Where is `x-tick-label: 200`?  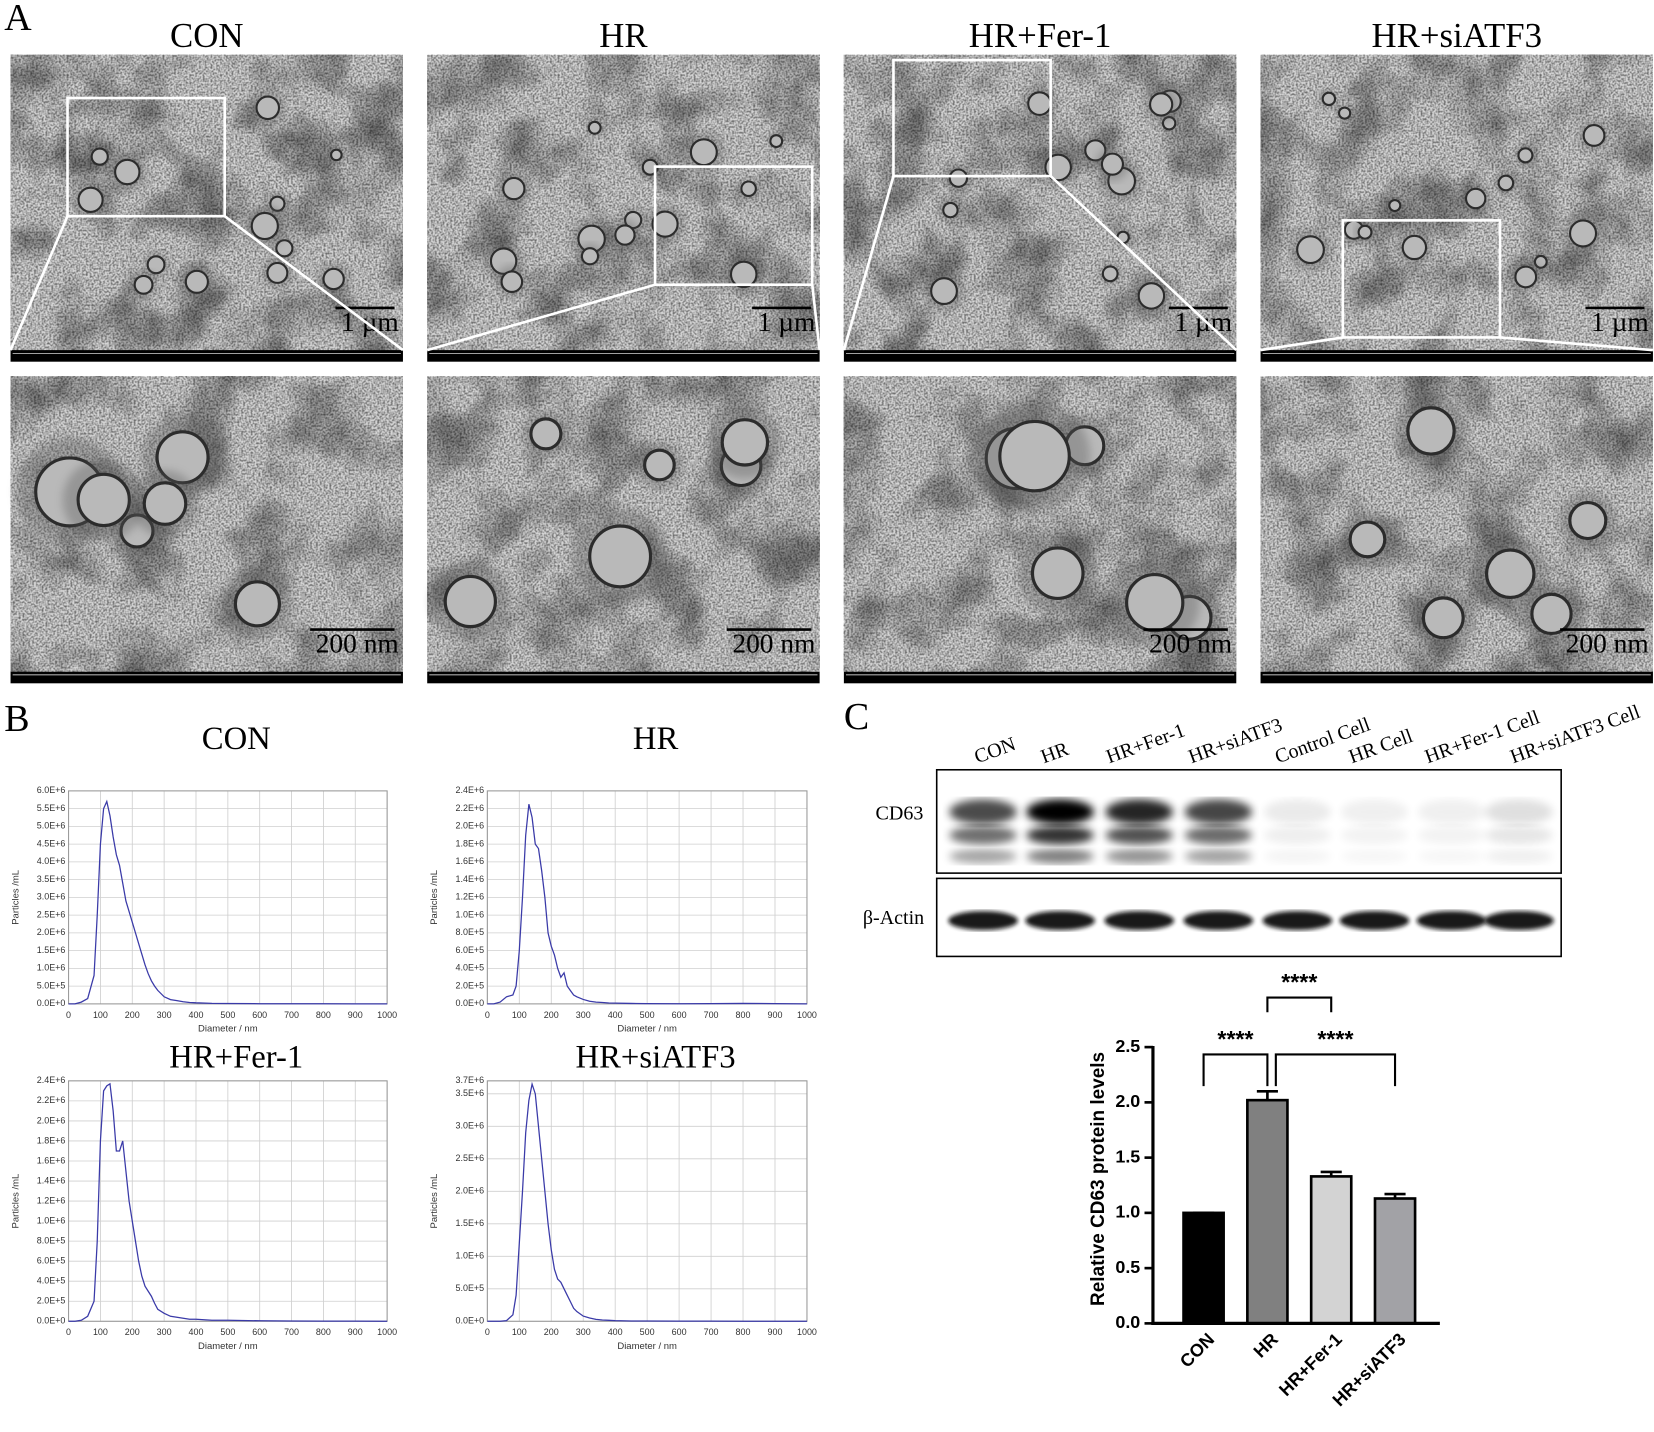
x-tick-label: 200 is located at coordinates (132, 1015).